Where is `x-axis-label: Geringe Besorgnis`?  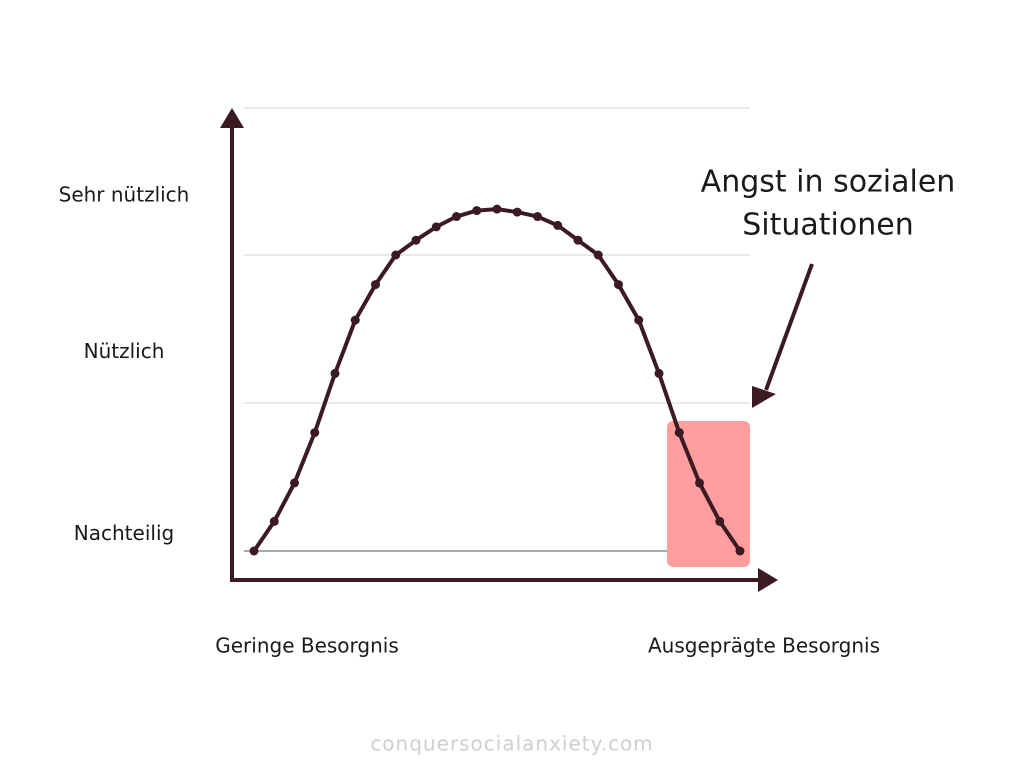 x-axis-label: Geringe Besorgnis is located at coordinates (307, 646).